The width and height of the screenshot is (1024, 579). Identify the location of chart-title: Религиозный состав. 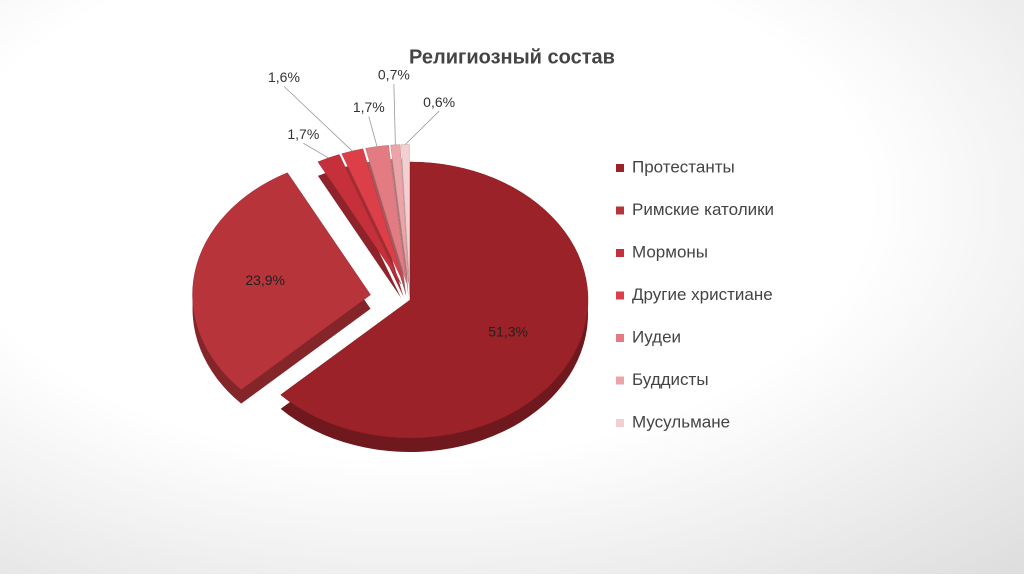
(512, 57).